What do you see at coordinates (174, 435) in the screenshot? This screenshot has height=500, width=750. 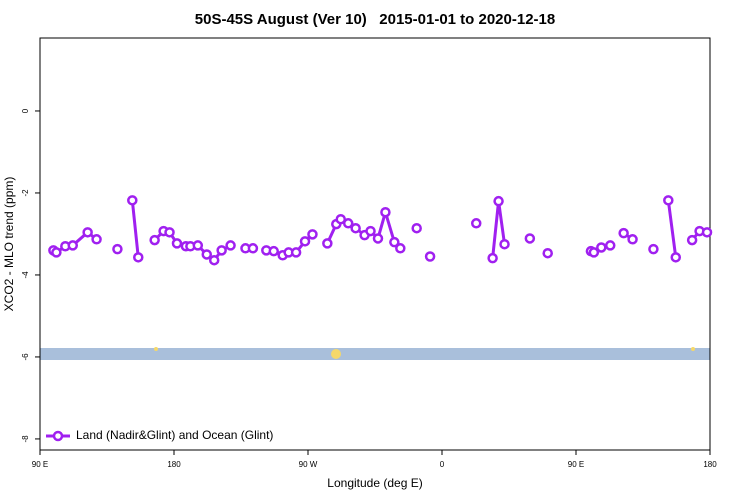 I see `legend-label: Land (Nadir&Glint) and Ocean (Glint)` at bounding box center [174, 435].